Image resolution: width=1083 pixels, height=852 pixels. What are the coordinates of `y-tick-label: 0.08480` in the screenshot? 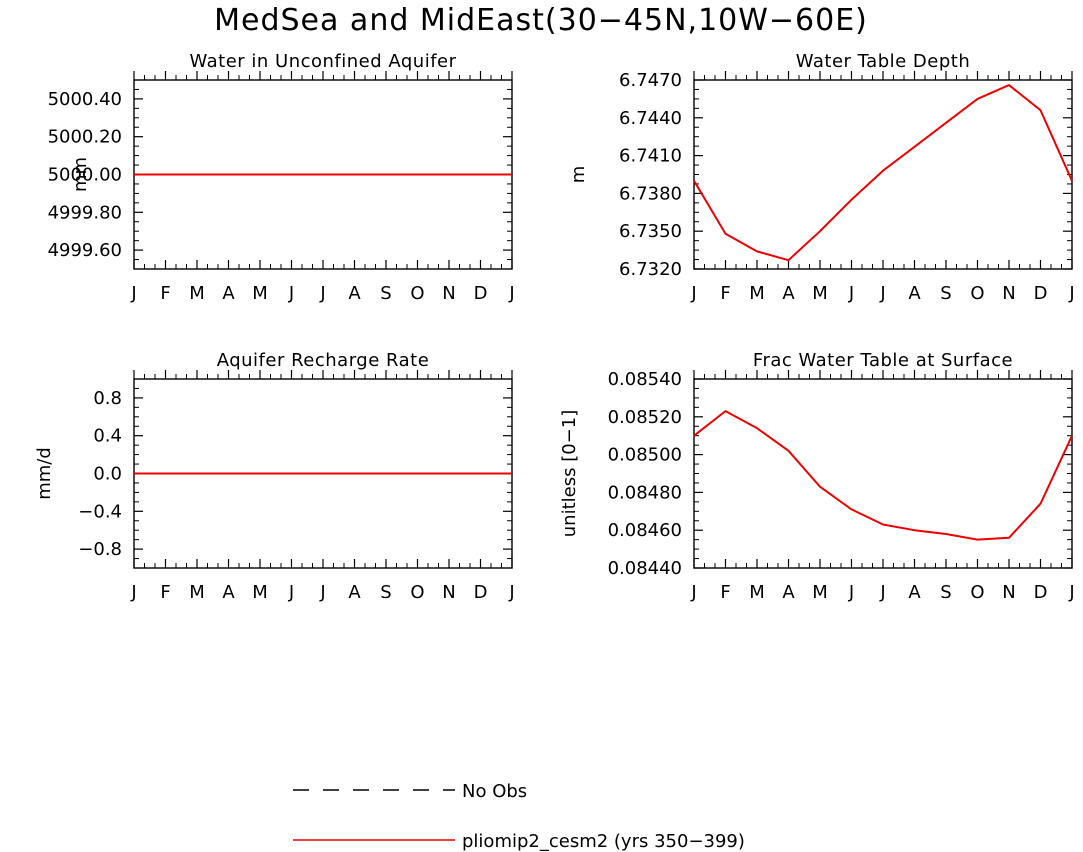 It's located at (645, 492).